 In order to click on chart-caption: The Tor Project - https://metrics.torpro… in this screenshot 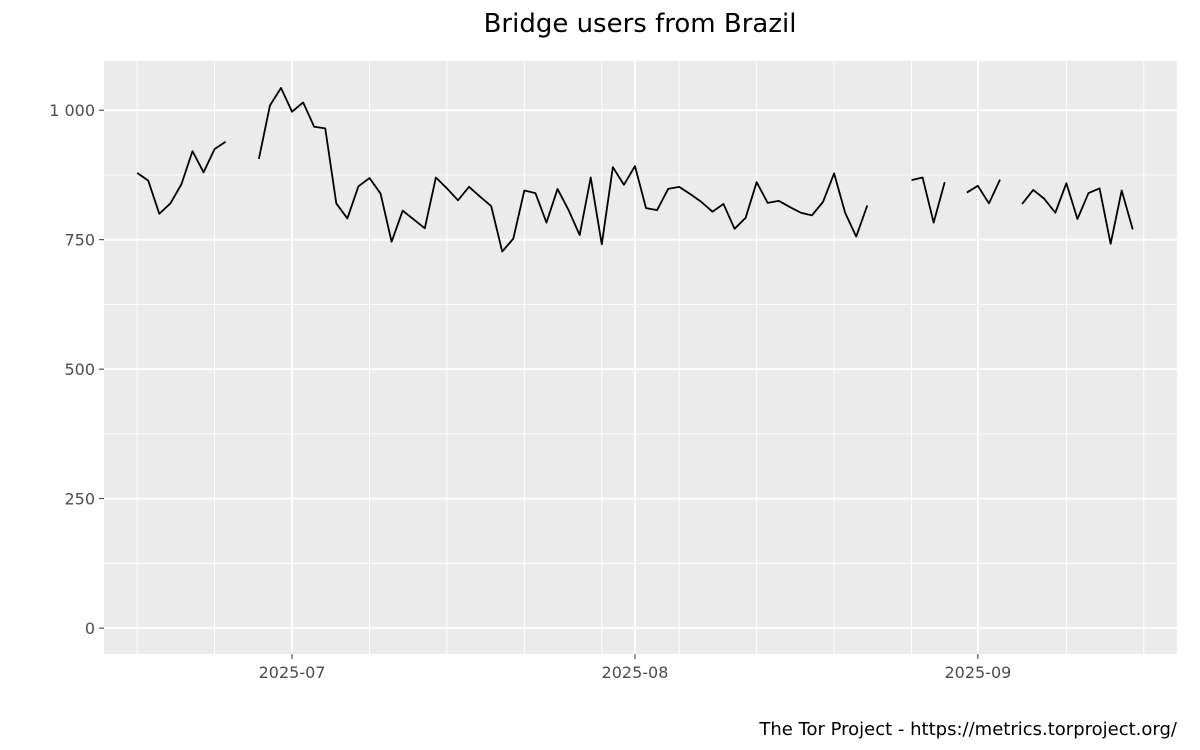, I will do `click(968, 729)`.